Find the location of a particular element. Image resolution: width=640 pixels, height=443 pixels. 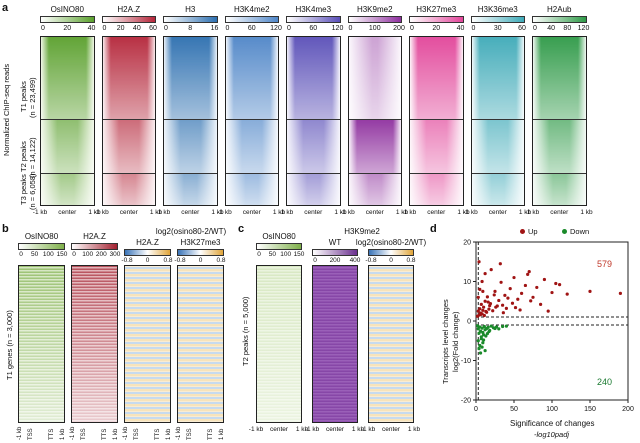

panel-b-title-1: H2A.Z is located at coordinates (94, 236).